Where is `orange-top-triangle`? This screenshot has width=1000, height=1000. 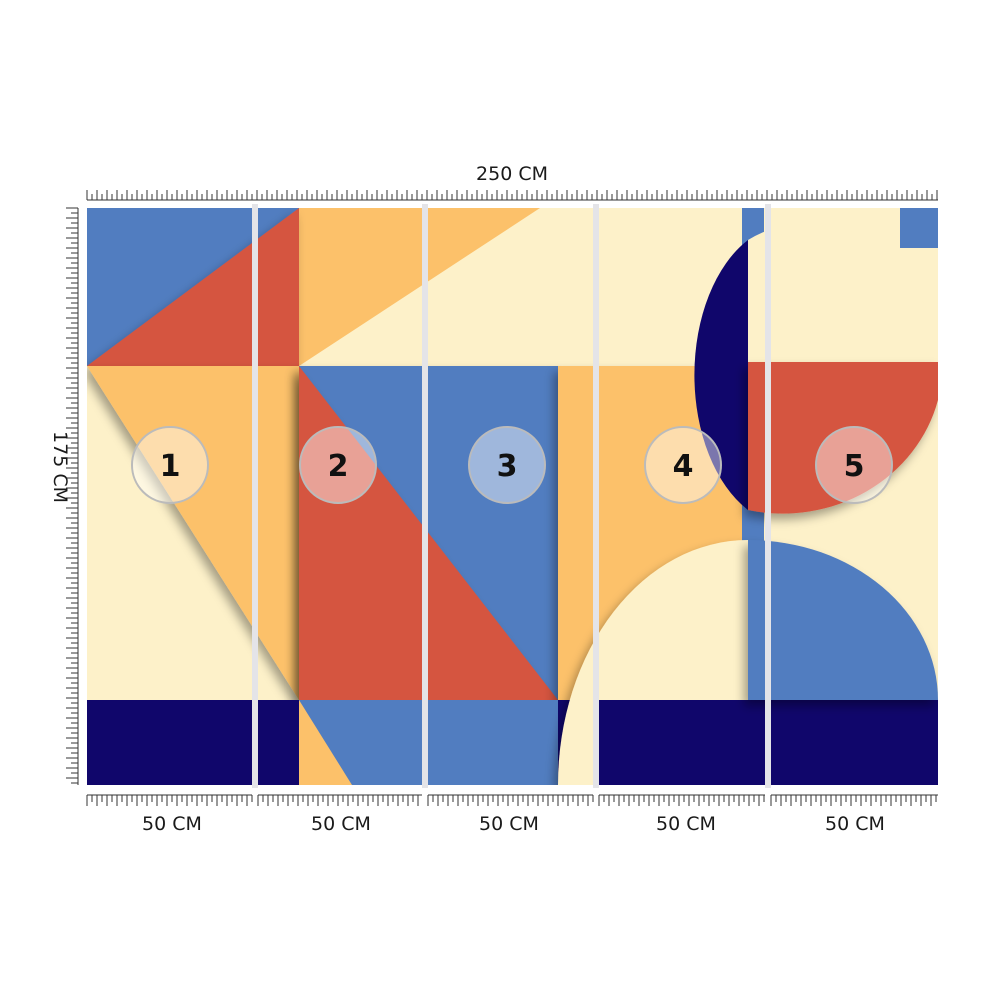 orange-top-triangle is located at coordinates (419, 287).